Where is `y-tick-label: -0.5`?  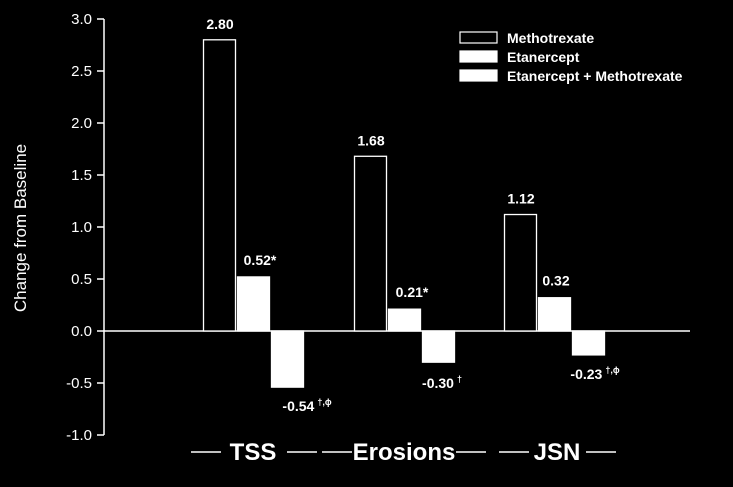 y-tick-label: -0.5 is located at coordinates (79, 383).